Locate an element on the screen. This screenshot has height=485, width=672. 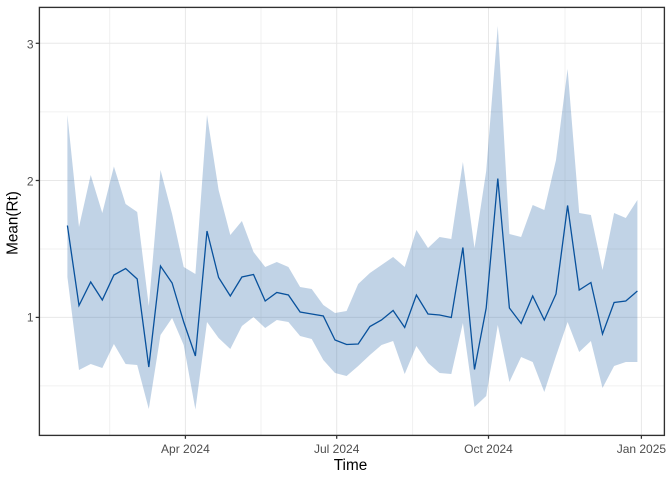
svg-text: Jul 2024 is located at coordinates (337, 449).